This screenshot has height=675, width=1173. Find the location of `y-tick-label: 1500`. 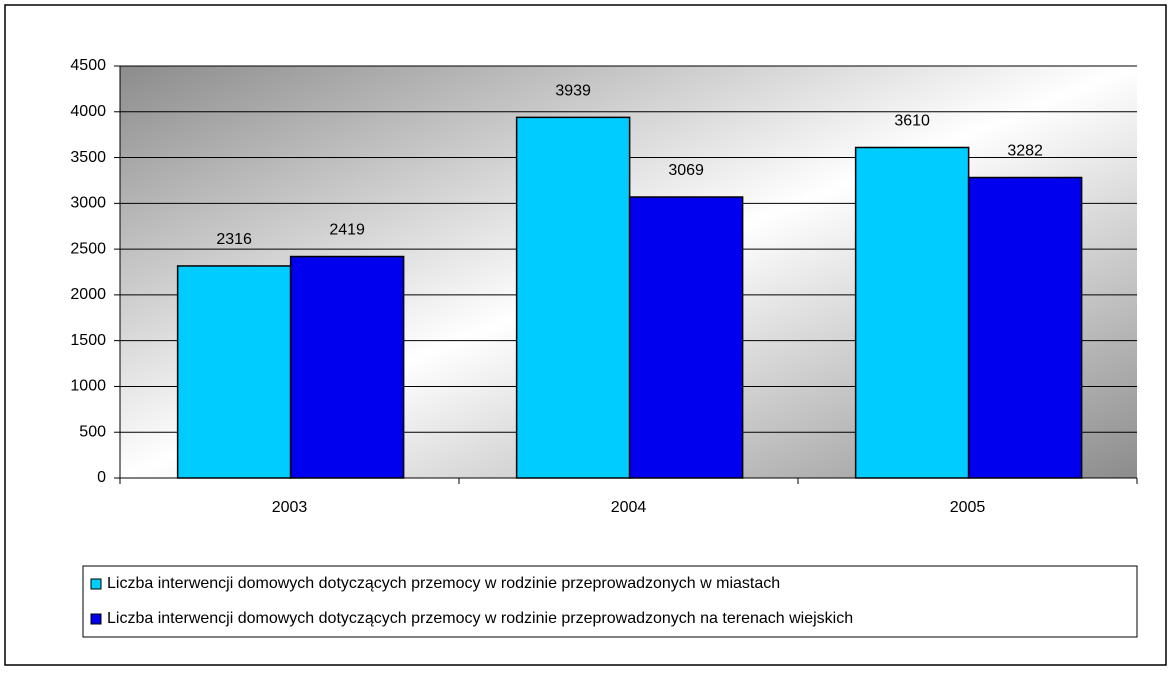

y-tick-label: 1500 is located at coordinates (88, 340).